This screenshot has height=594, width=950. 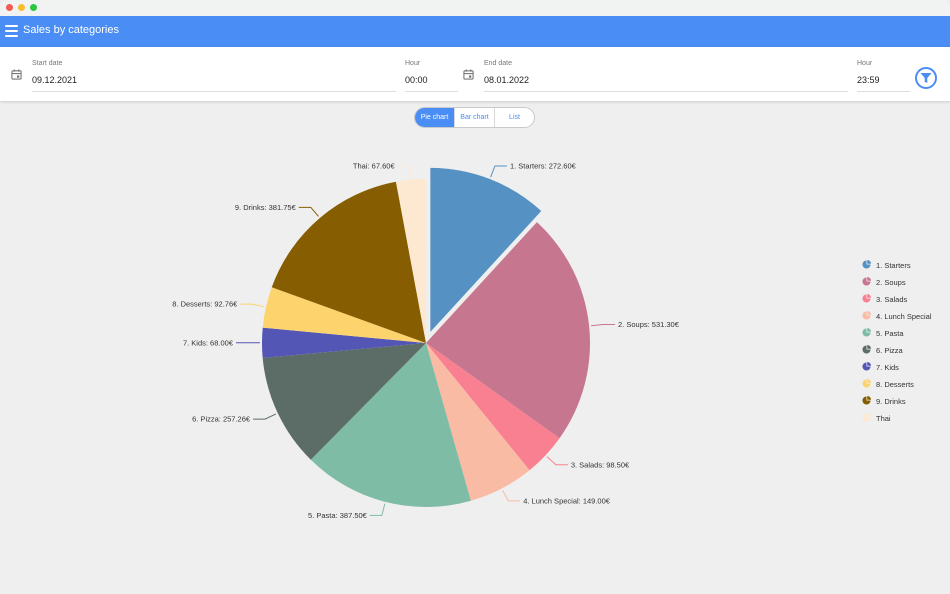 What do you see at coordinates (214, 82) in the screenshot?
I see `start-date-field` at bounding box center [214, 82].